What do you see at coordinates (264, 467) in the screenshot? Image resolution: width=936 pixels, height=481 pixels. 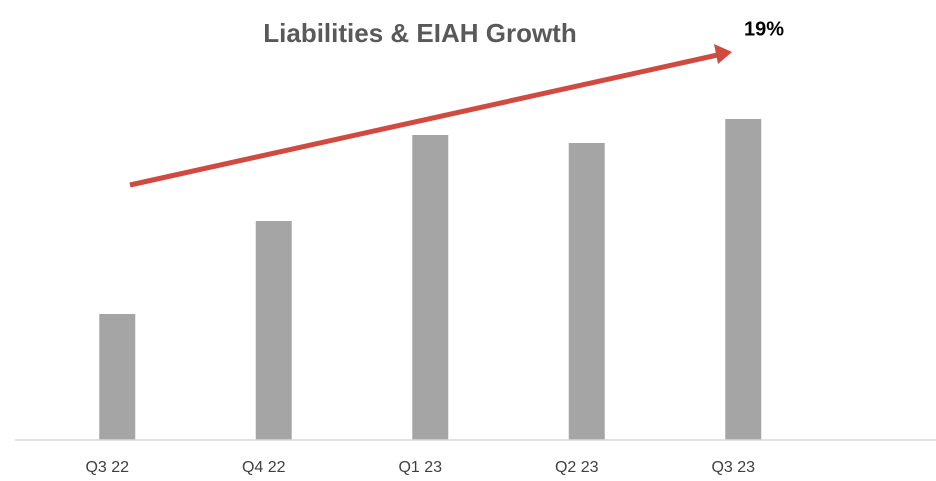 I see `x-tick-label: Q4 22` at bounding box center [264, 467].